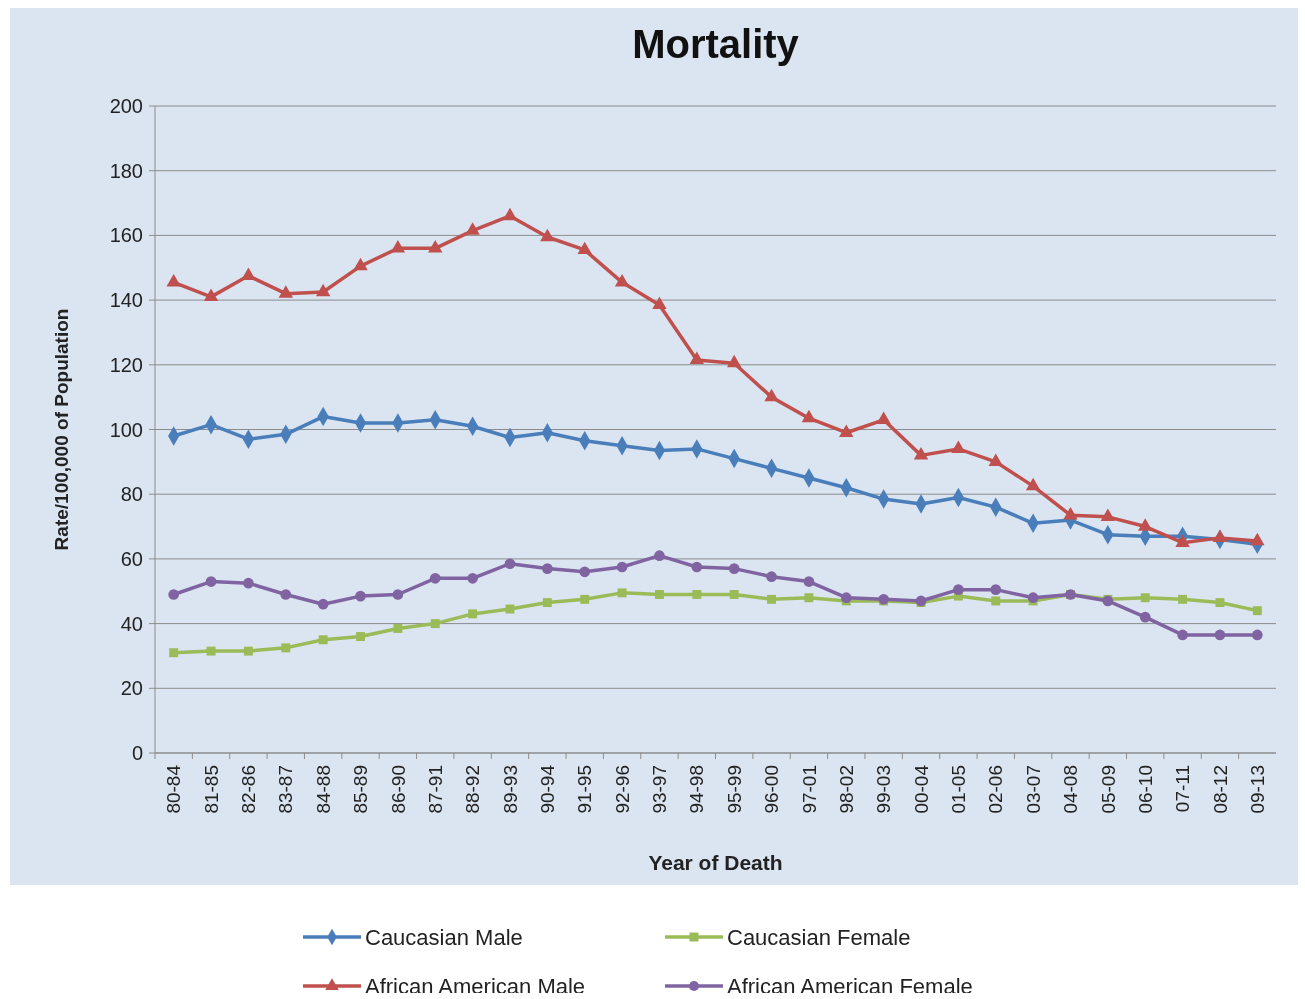  What do you see at coordinates (622, 789) in the screenshot?
I see `x-tick-label: 92-96` at bounding box center [622, 789].